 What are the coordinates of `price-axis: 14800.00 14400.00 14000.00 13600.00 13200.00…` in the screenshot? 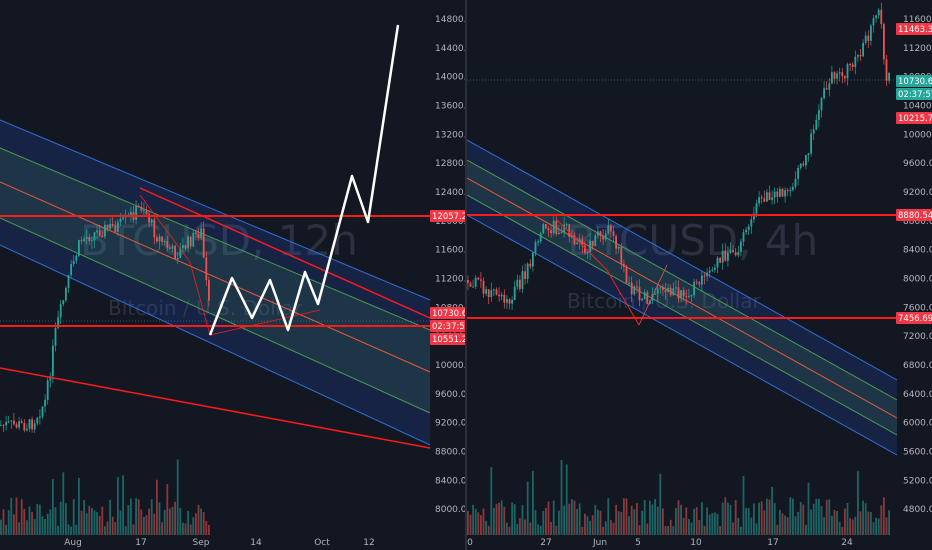 It's located at (450, 265).